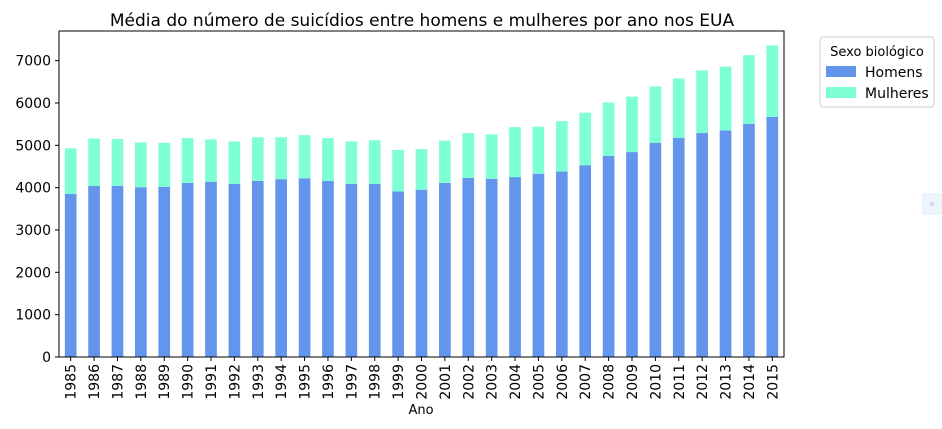 The image size is (942, 429). I want to click on x-tick-label: 2010, so click(656, 382).